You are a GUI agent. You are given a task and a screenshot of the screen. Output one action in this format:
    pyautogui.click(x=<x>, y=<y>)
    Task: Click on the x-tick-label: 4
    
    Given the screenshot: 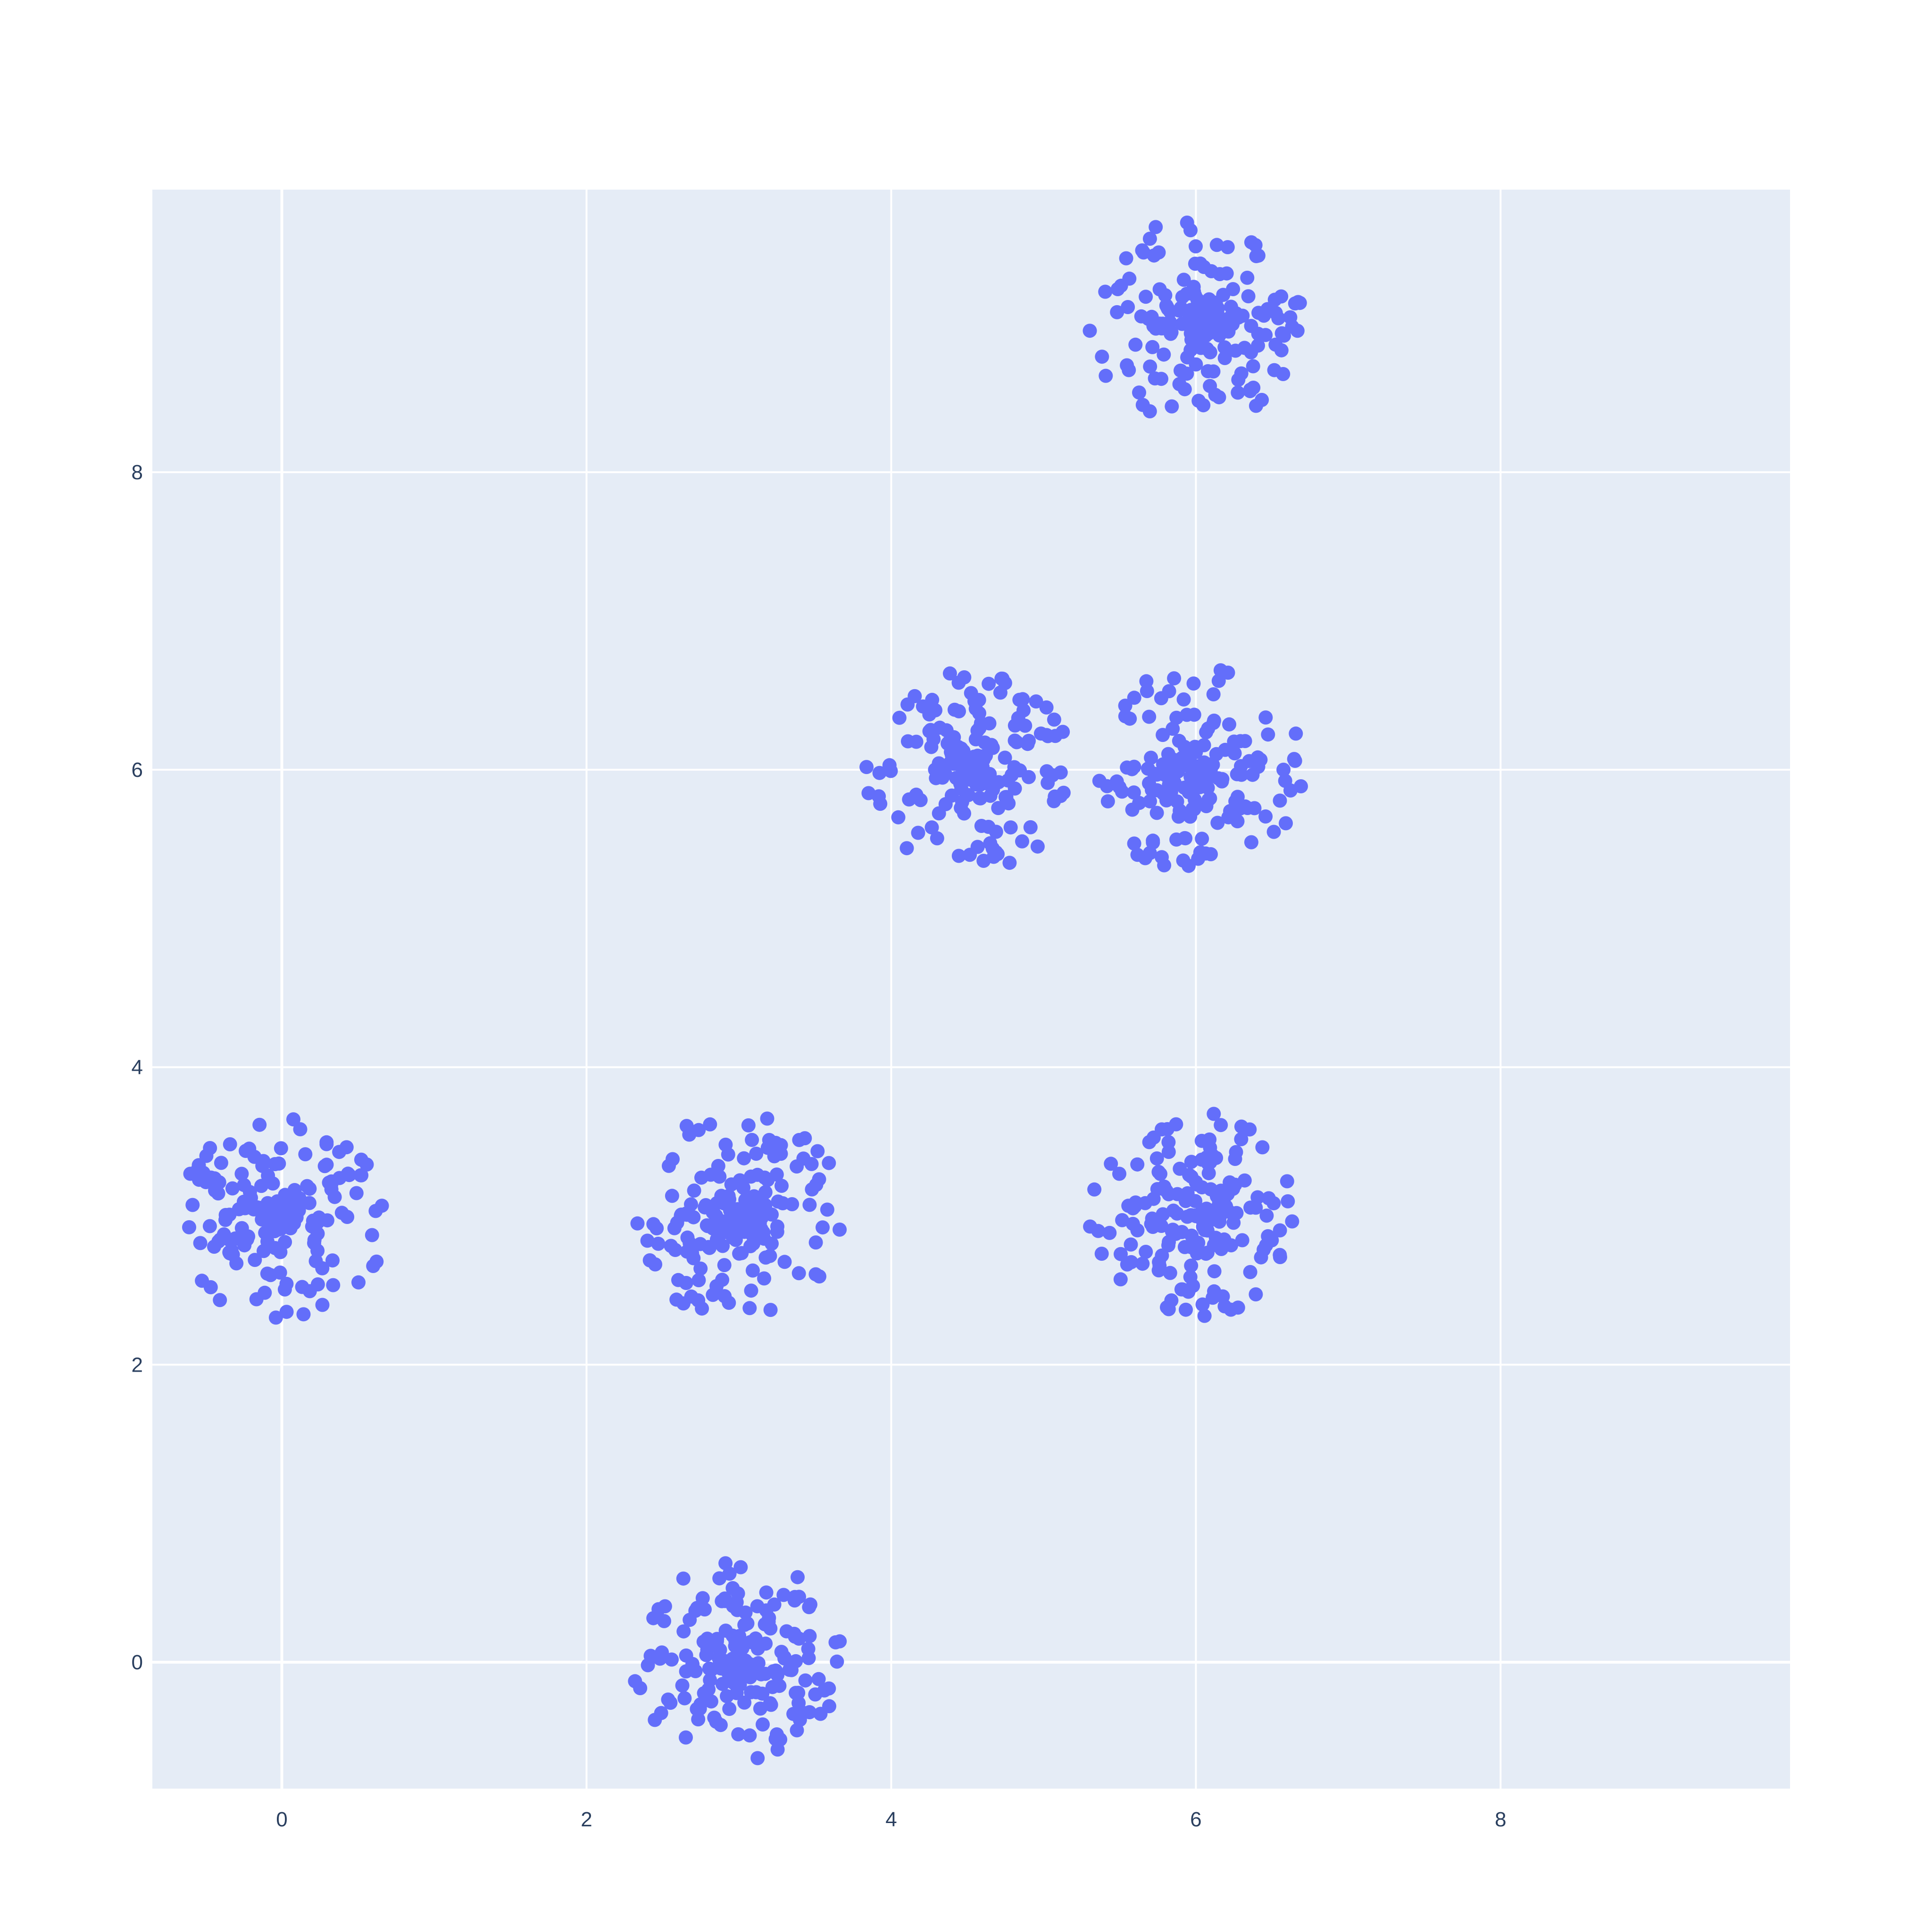 What is the action you would take?
    pyautogui.click(x=891, y=1819)
    